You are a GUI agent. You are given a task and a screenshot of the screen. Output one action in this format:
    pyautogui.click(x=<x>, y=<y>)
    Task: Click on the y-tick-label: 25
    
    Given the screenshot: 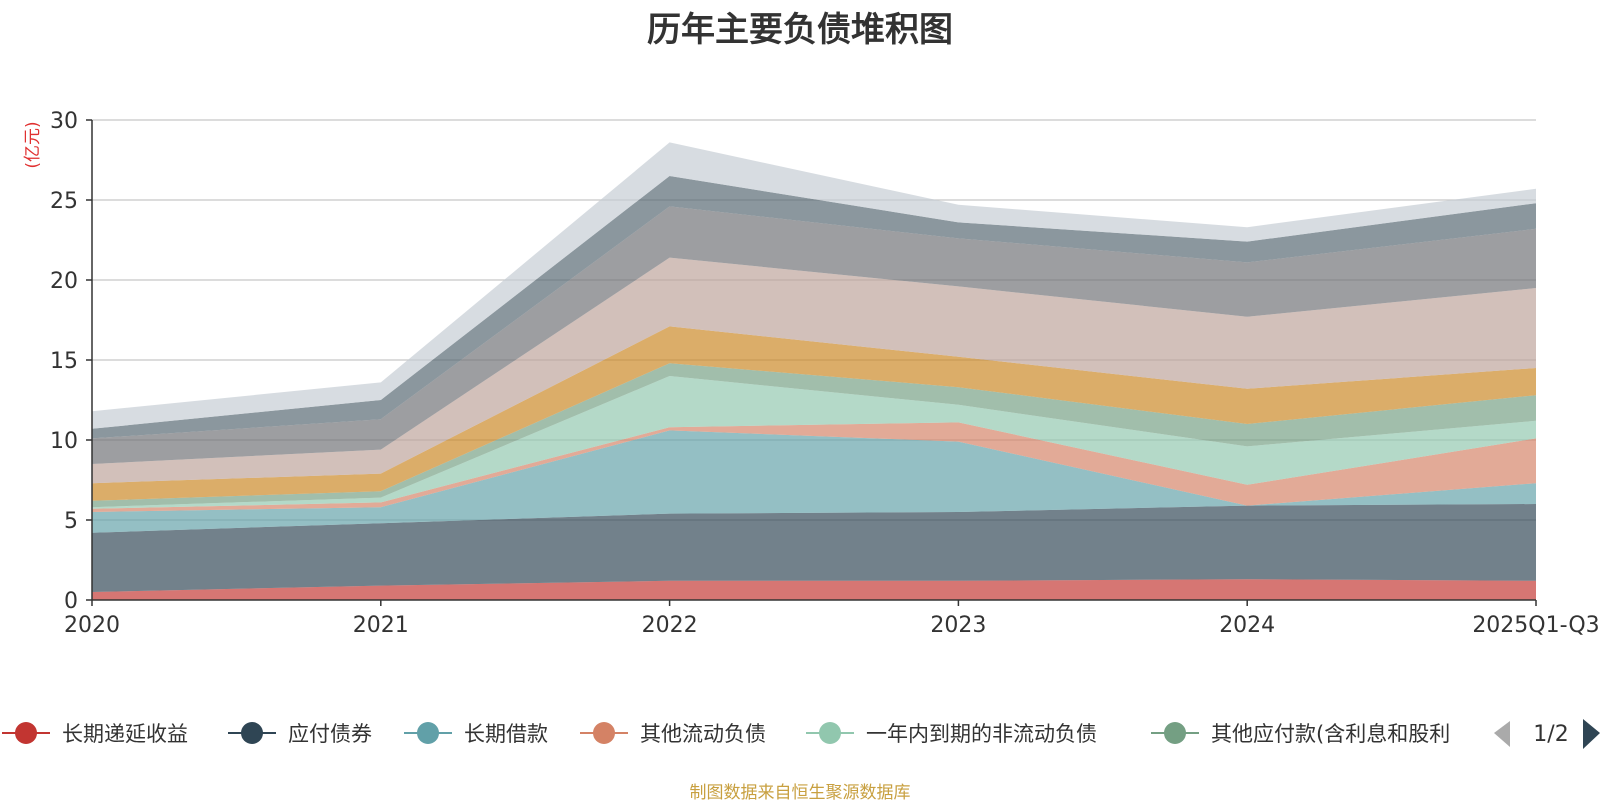 What is the action you would take?
    pyautogui.click(x=64, y=201)
    